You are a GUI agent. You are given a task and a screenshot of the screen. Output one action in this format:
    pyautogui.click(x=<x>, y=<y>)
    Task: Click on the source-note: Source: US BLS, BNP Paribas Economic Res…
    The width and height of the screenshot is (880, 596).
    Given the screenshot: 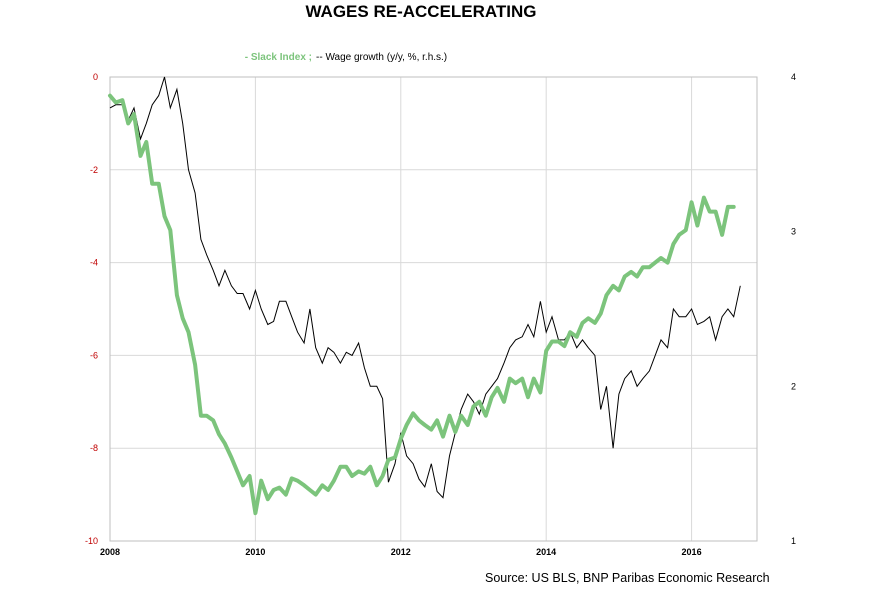 What is the action you would take?
    pyautogui.click(x=627, y=578)
    